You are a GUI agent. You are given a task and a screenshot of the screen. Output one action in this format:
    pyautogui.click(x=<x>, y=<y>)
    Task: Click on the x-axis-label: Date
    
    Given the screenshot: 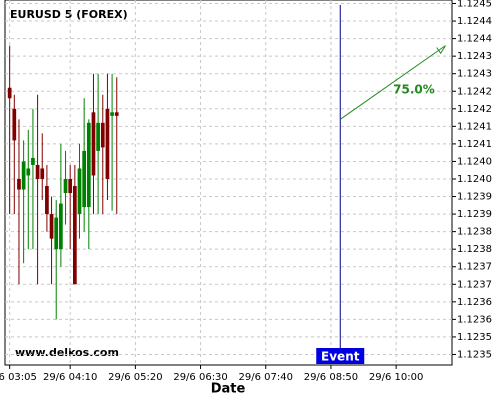 What is the action you would take?
    pyautogui.click(x=228, y=389)
    